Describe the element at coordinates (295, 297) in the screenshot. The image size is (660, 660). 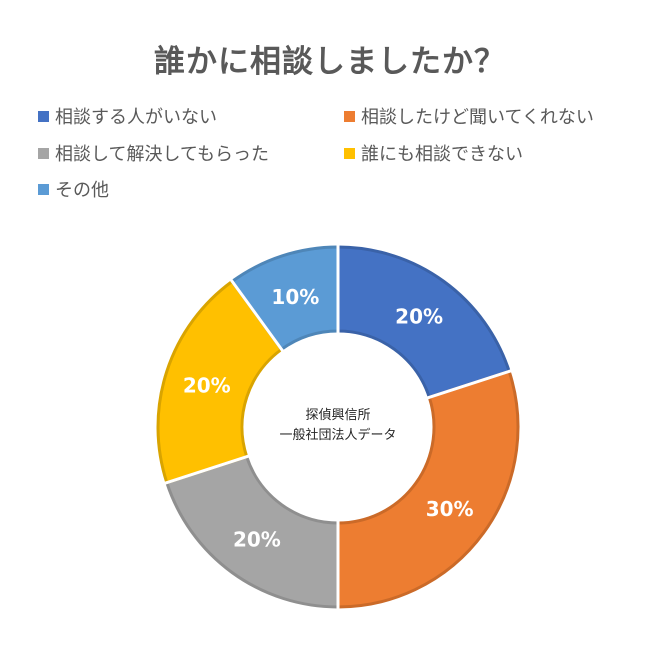
I see `data-label-4: 10%` at that location.